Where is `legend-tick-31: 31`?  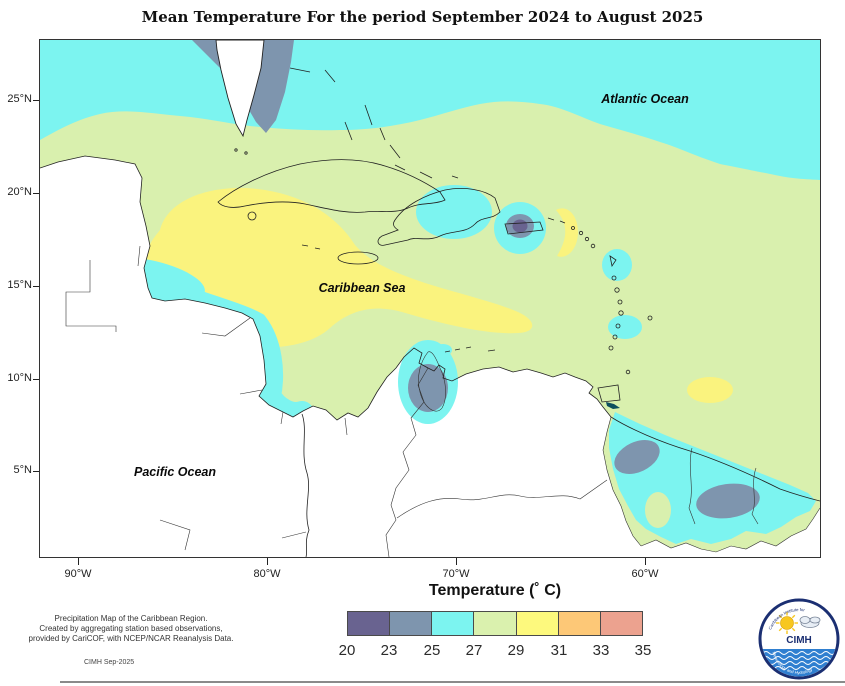
legend-tick-31: 31 is located at coordinates (559, 650).